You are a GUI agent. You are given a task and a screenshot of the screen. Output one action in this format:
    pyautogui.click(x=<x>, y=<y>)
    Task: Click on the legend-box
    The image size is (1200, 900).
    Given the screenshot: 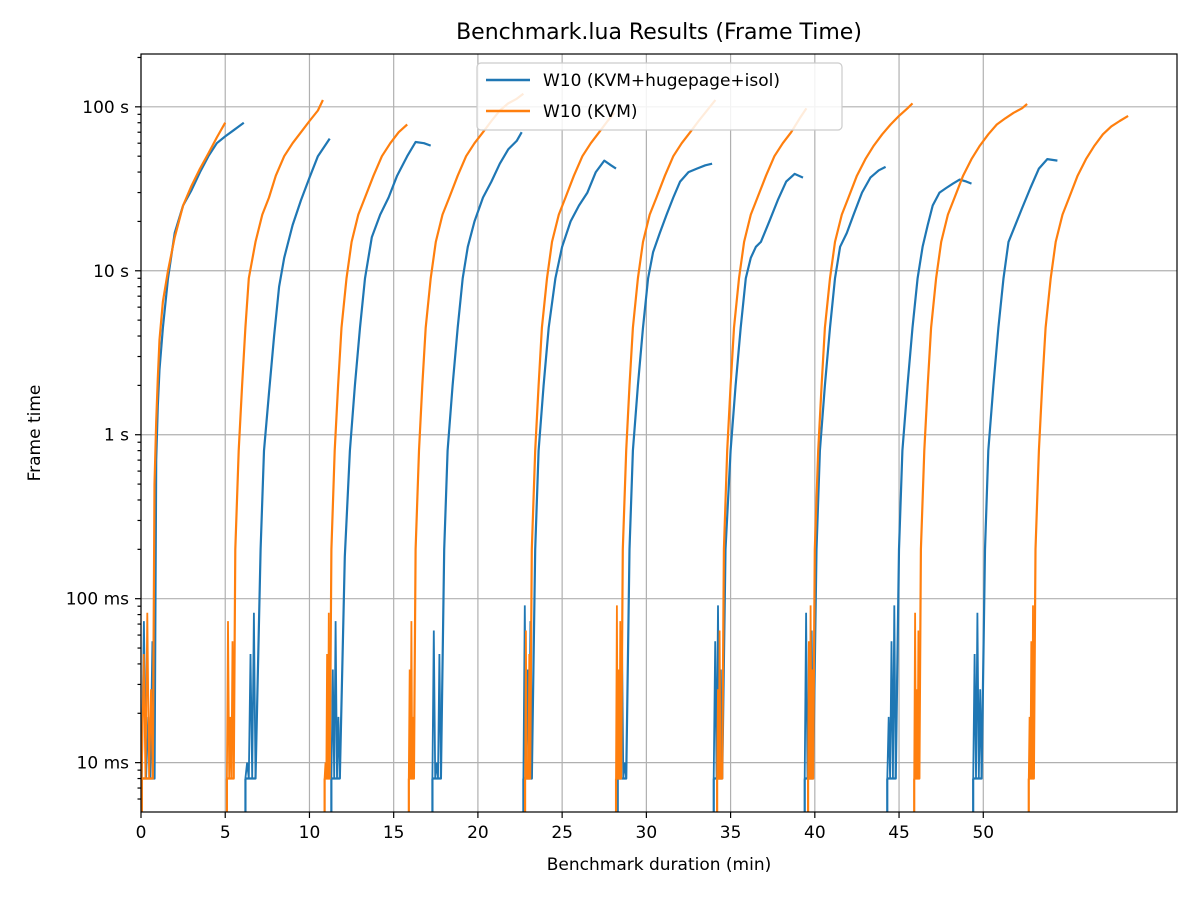 What is the action you would take?
    pyautogui.click(x=659, y=96)
    